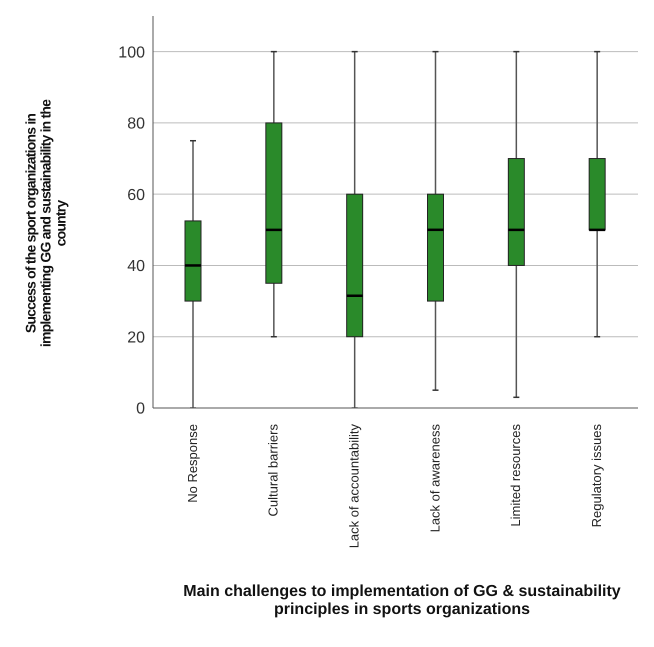 The image size is (654, 647). What do you see at coordinates (132, 53) in the screenshot?
I see `y-tick-label: 100` at bounding box center [132, 53].